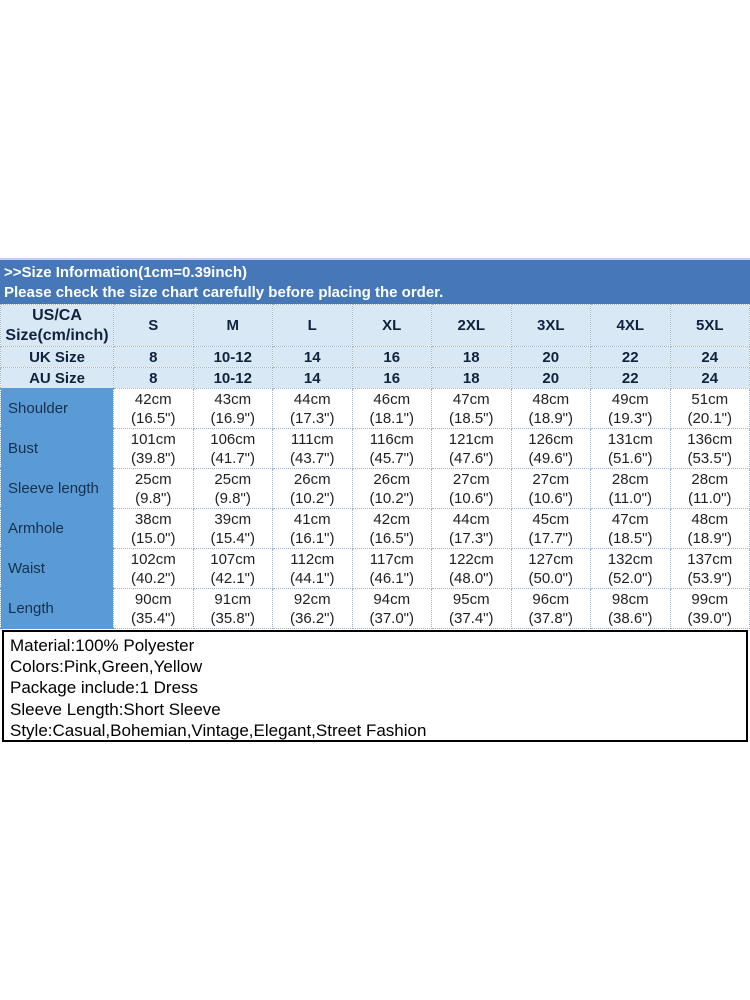  Describe the element at coordinates (312, 448) in the screenshot. I see `table-cell: 111cm (43.7")` at that location.